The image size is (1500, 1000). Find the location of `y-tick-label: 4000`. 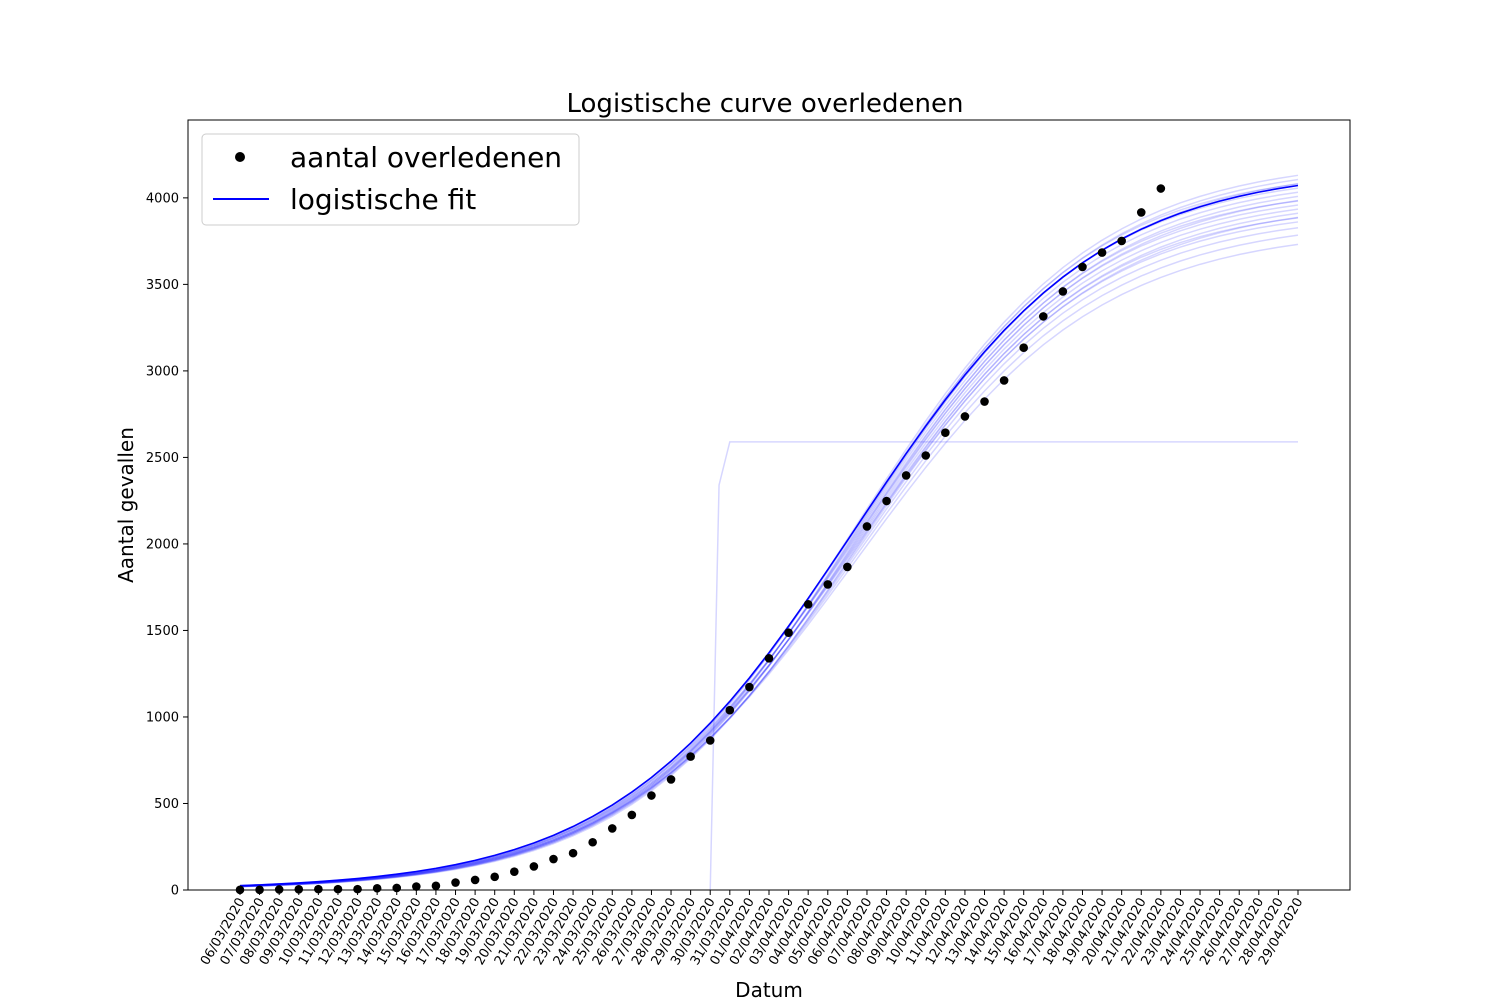

y-tick-label: 4000 is located at coordinates (162, 198).